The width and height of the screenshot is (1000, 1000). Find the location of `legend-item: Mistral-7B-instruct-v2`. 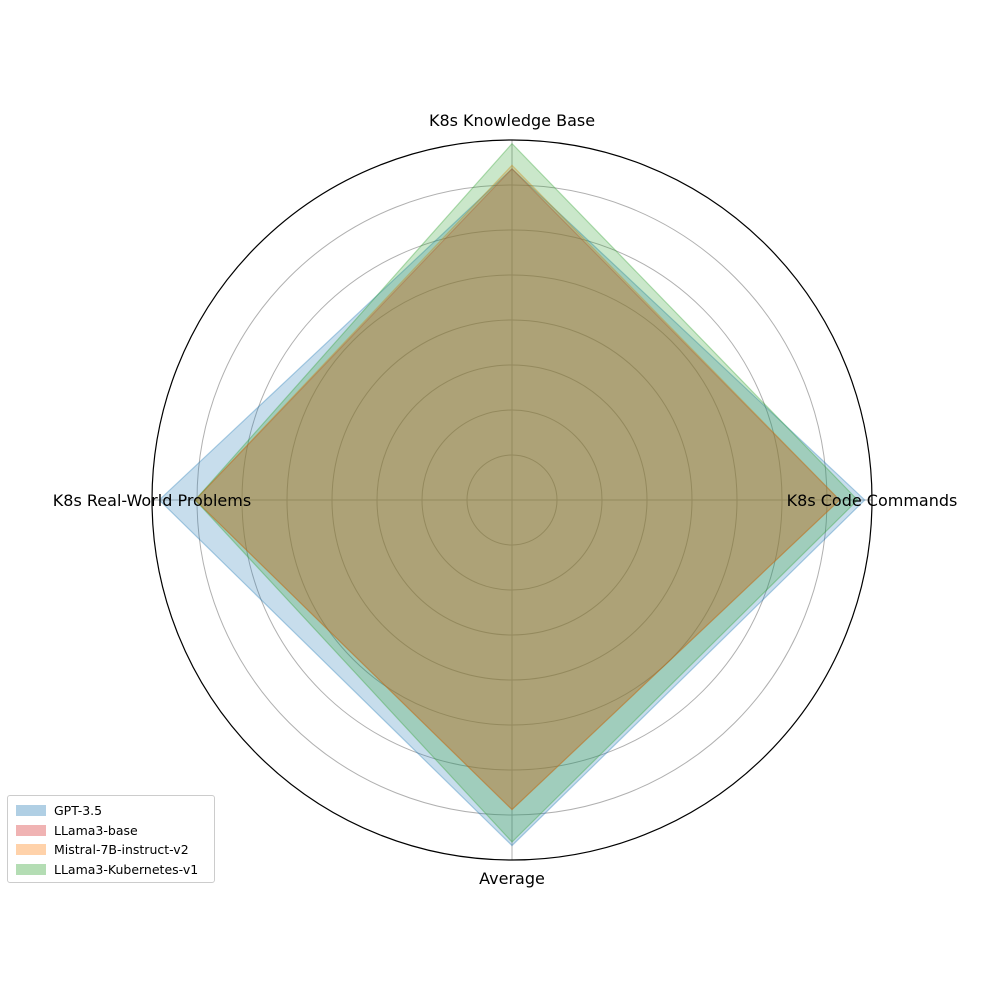

legend-item: Mistral-7B-instruct-v2 is located at coordinates (111, 850).